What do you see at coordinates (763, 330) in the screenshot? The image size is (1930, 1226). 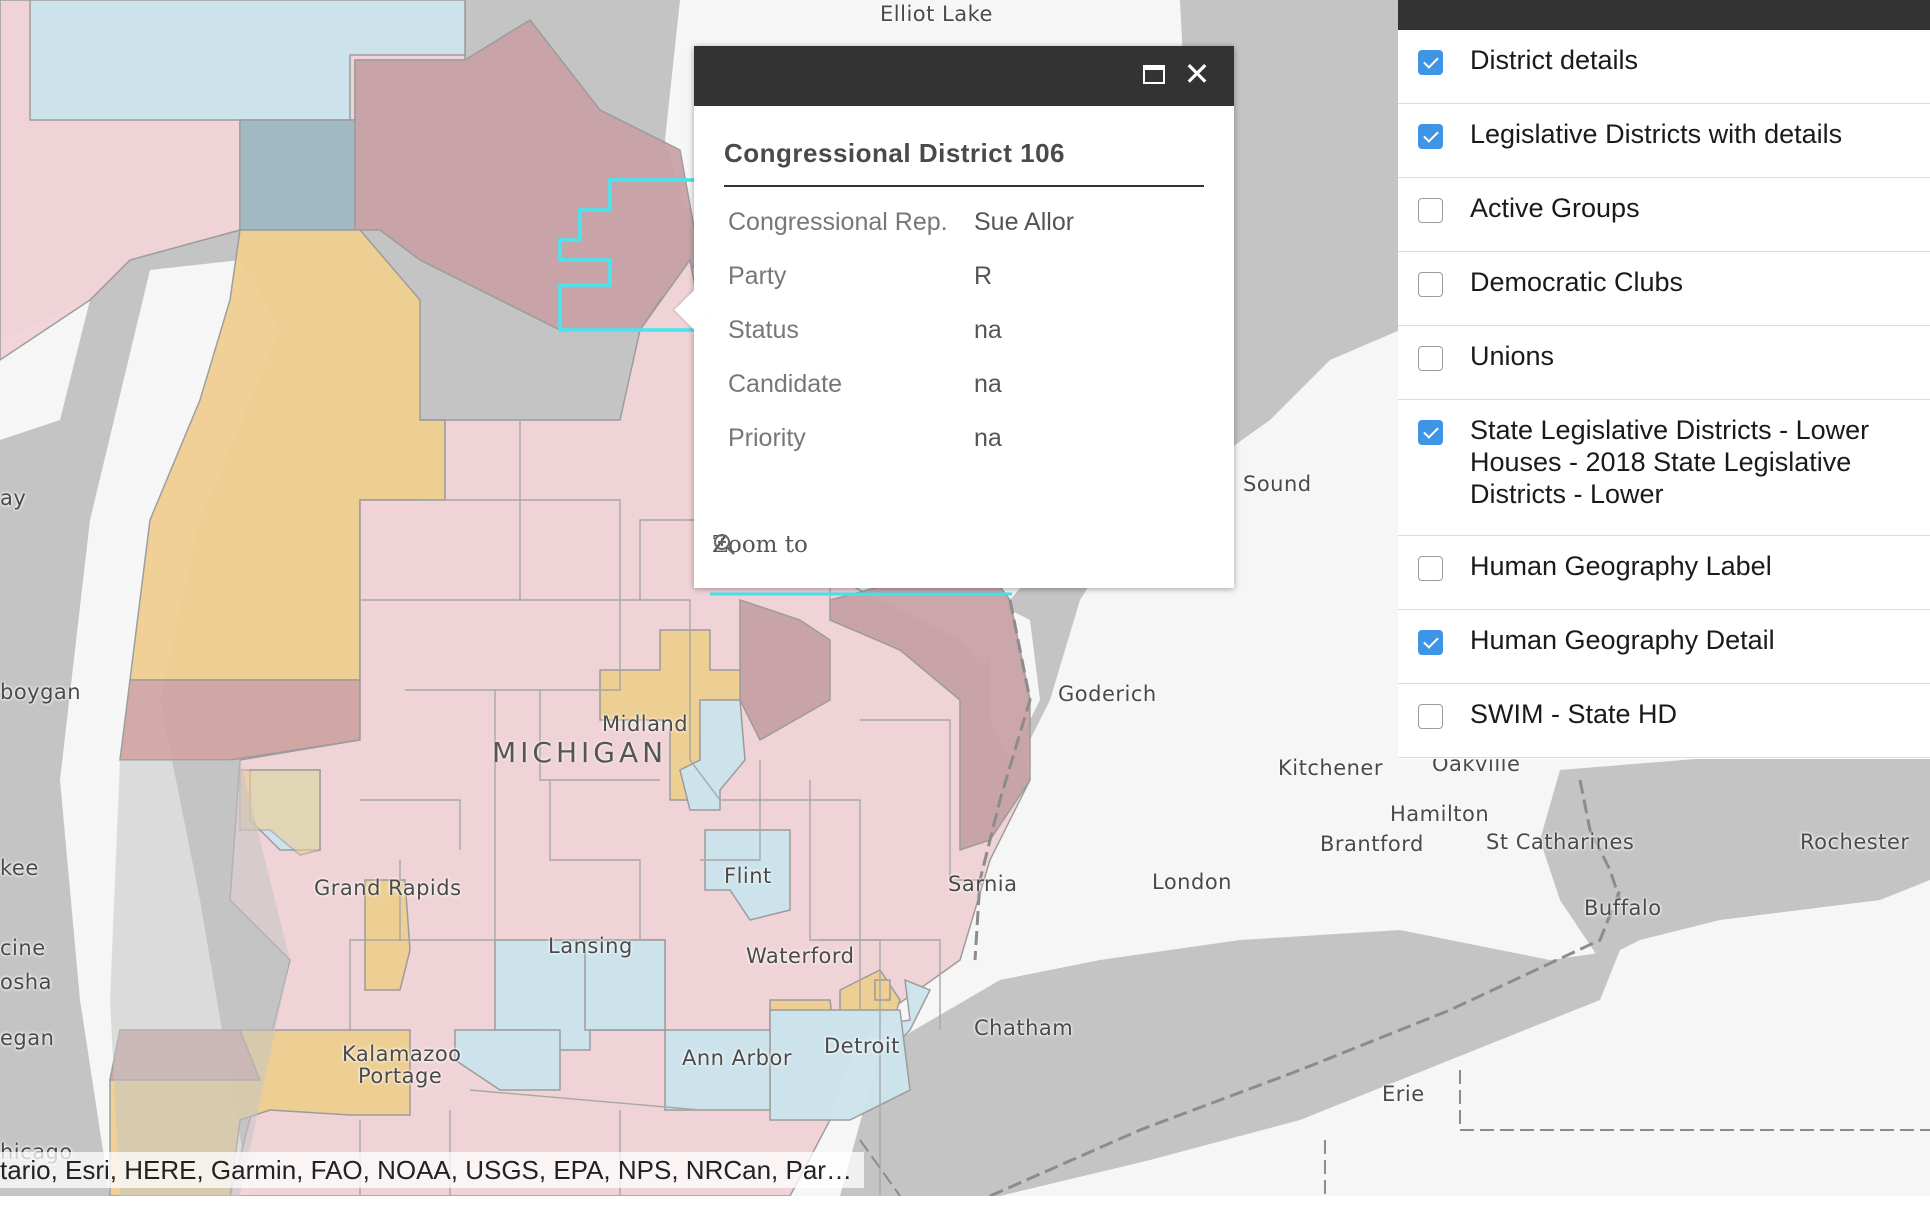 I see `field-label: Status` at bounding box center [763, 330].